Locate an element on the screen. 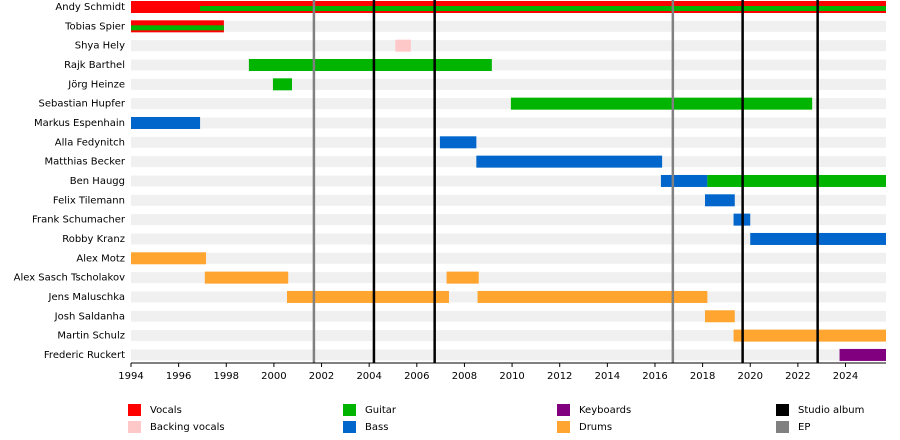 Image resolution: width=900 pixels, height=440 pixels. member-label: Alex Motz is located at coordinates (100, 258).